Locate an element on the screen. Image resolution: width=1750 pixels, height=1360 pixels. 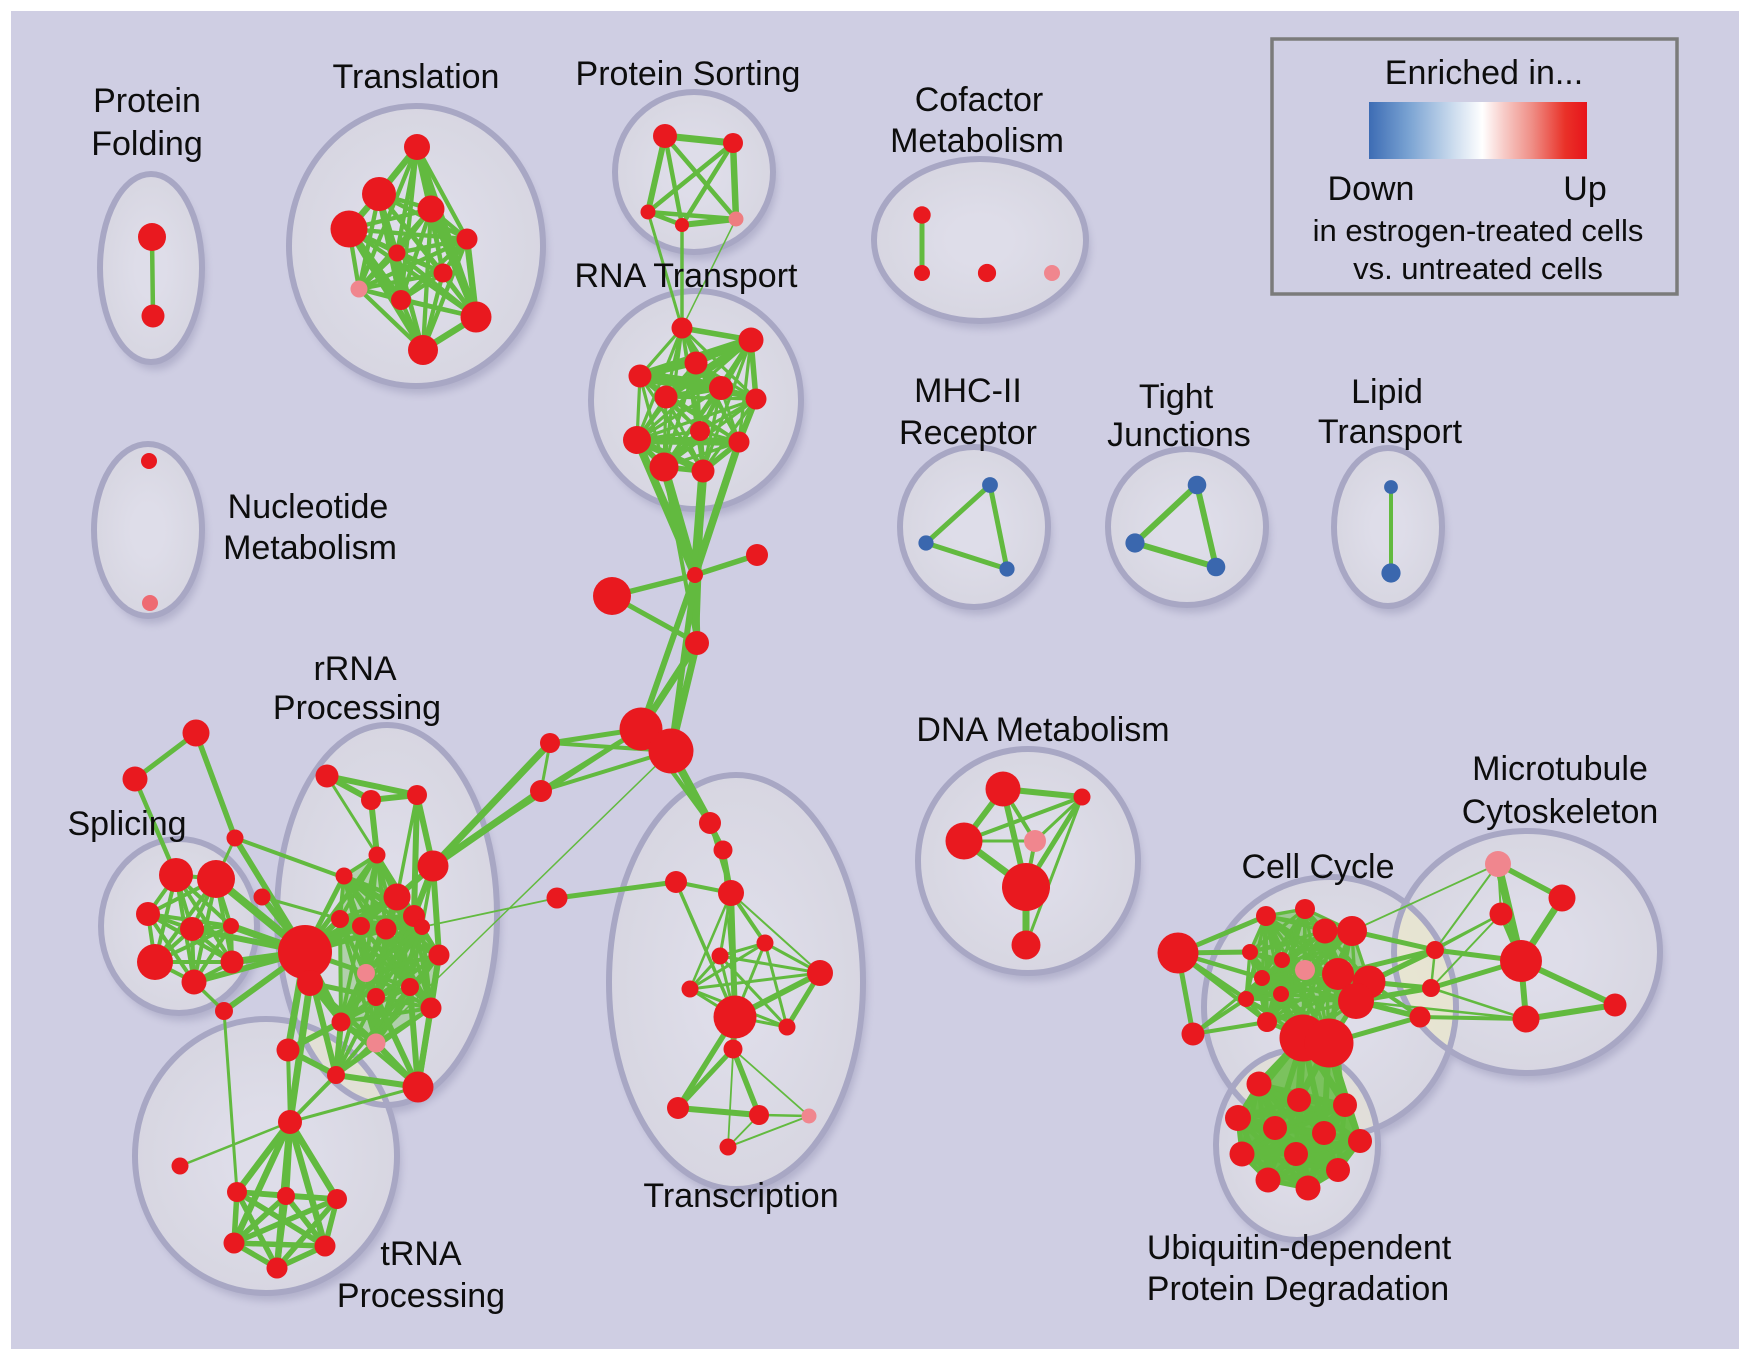
svg-text: in estrogen-treated cells is located at coordinates (1478, 230).